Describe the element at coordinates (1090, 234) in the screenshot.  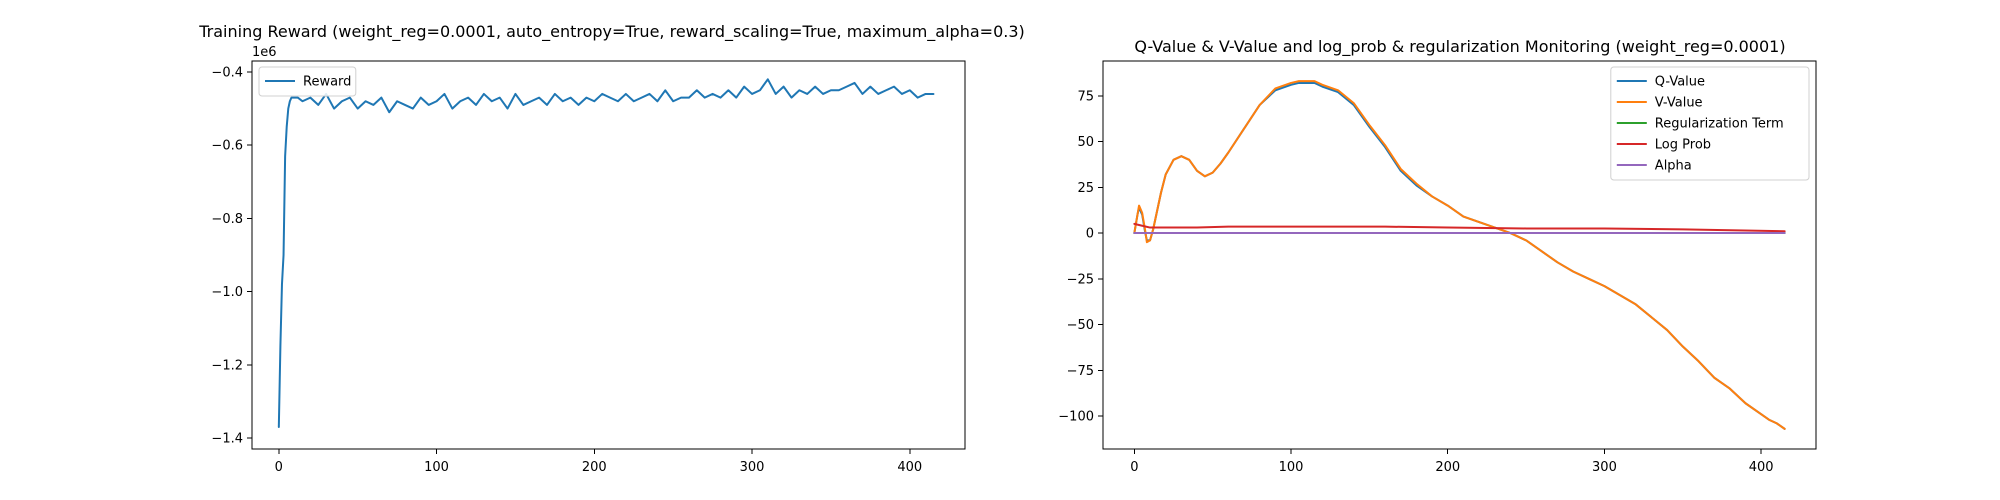
I see `y-tick-label: 0` at that location.